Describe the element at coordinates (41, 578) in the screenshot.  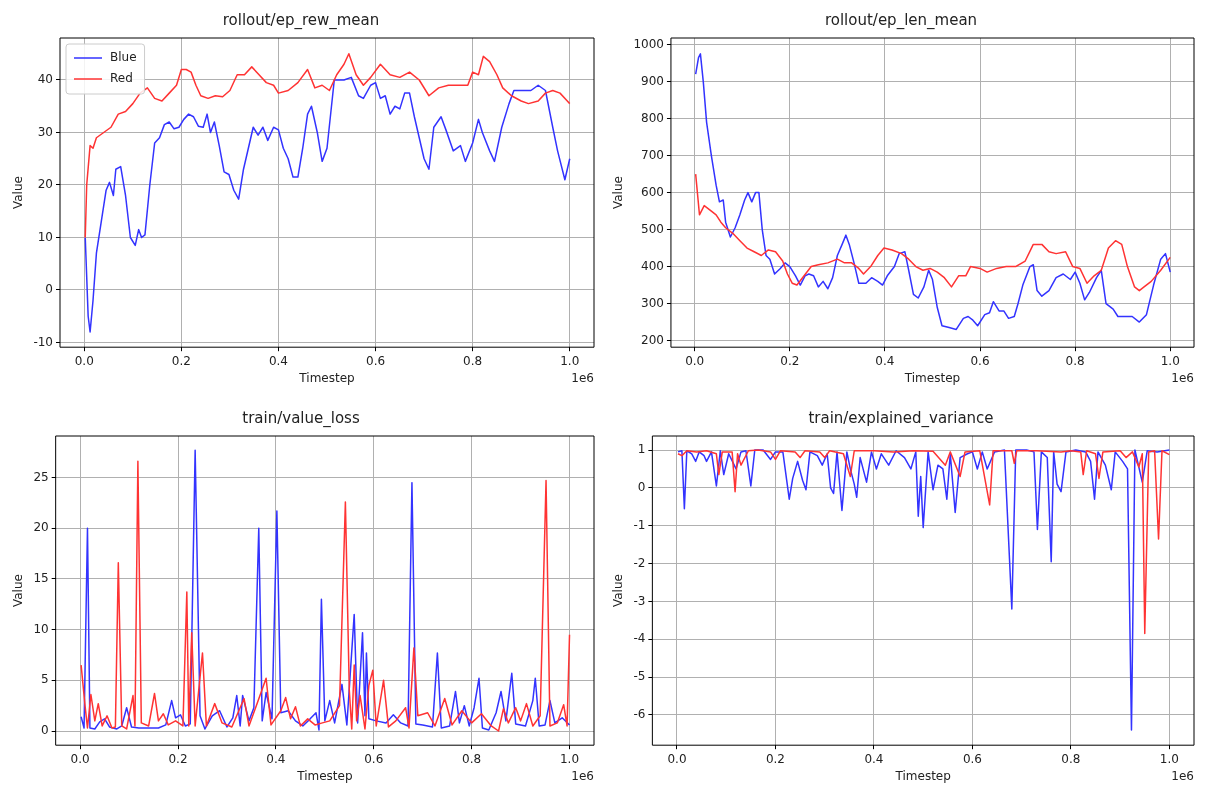
I see `y-tick-label: 15` at that location.